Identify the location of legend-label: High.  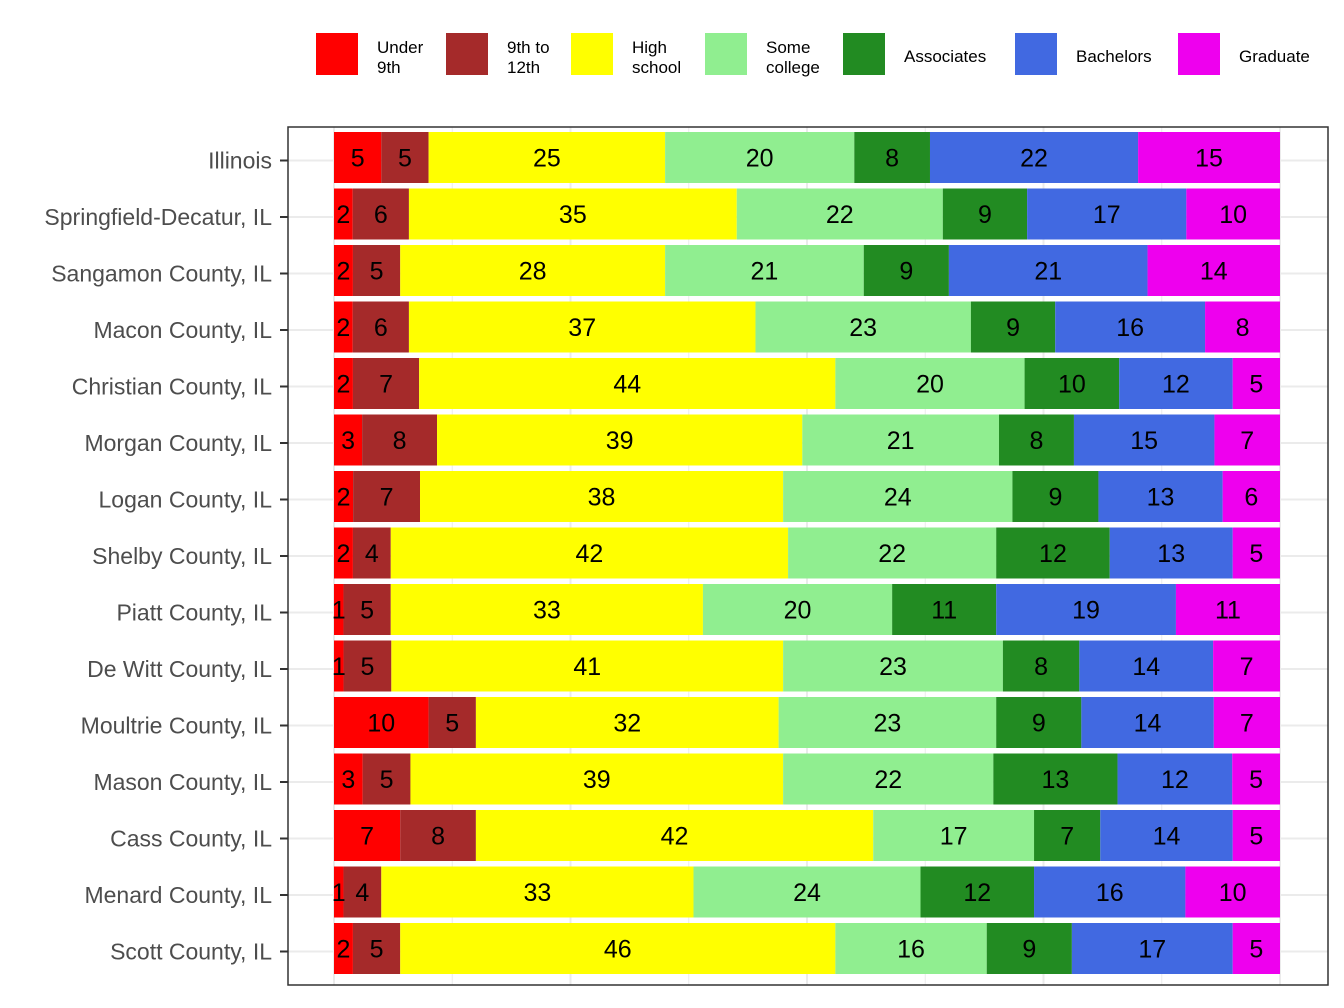
(649, 47).